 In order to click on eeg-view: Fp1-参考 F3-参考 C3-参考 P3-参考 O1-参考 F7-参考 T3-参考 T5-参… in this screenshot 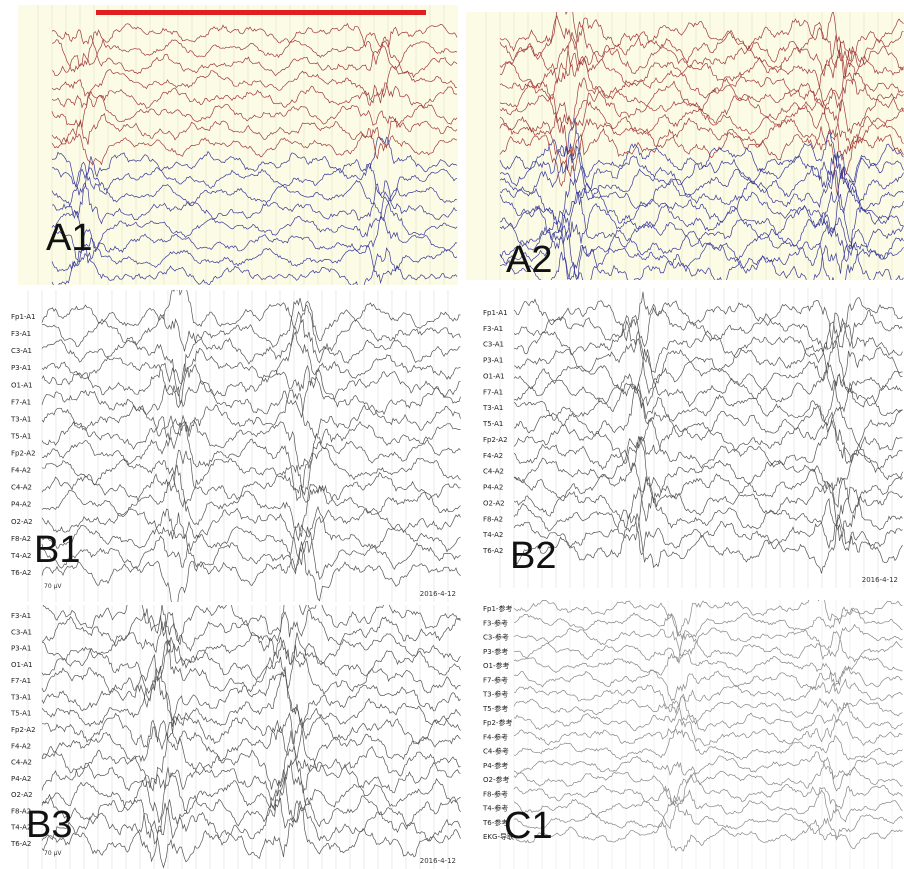, I will do `click(692, 734)`.